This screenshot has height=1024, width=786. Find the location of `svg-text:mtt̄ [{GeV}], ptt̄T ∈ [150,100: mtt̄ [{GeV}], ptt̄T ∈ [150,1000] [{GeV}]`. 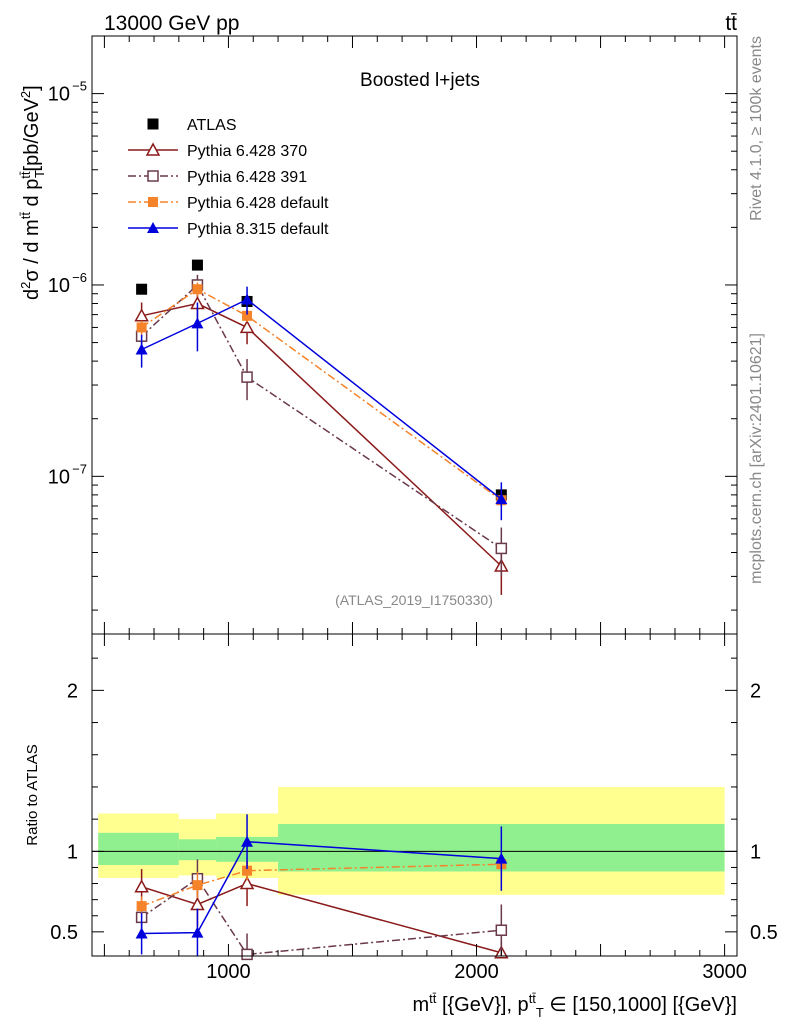

svg-text:mtt̄ [{GeV}], ptt̄T ∈ [150,100: mtt̄ [{GeV}], ptt̄T ∈ [150,1000] [{GeV}] is located at coordinates (574, 1005).